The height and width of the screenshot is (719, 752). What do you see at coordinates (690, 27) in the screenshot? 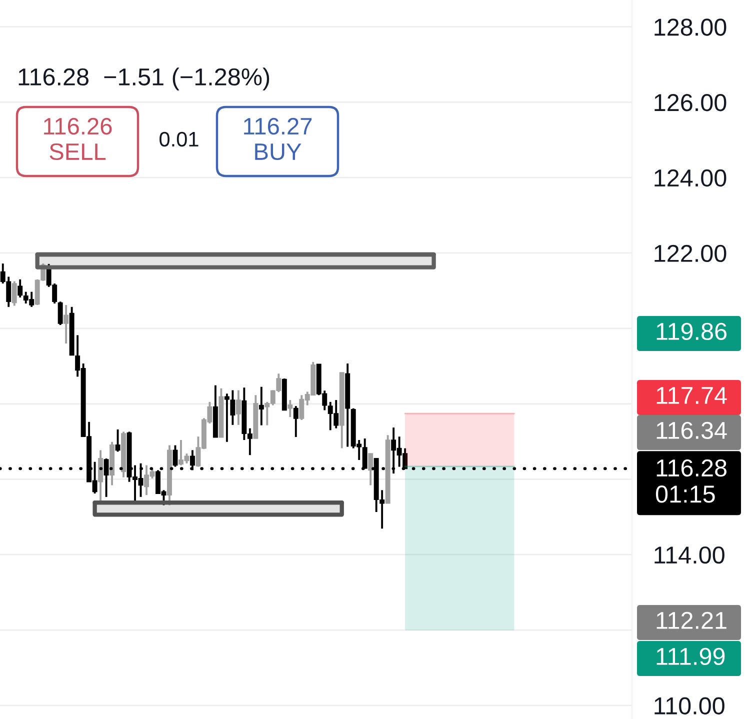
I see `y-tick-label: 128.00` at bounding box center [690, 27].